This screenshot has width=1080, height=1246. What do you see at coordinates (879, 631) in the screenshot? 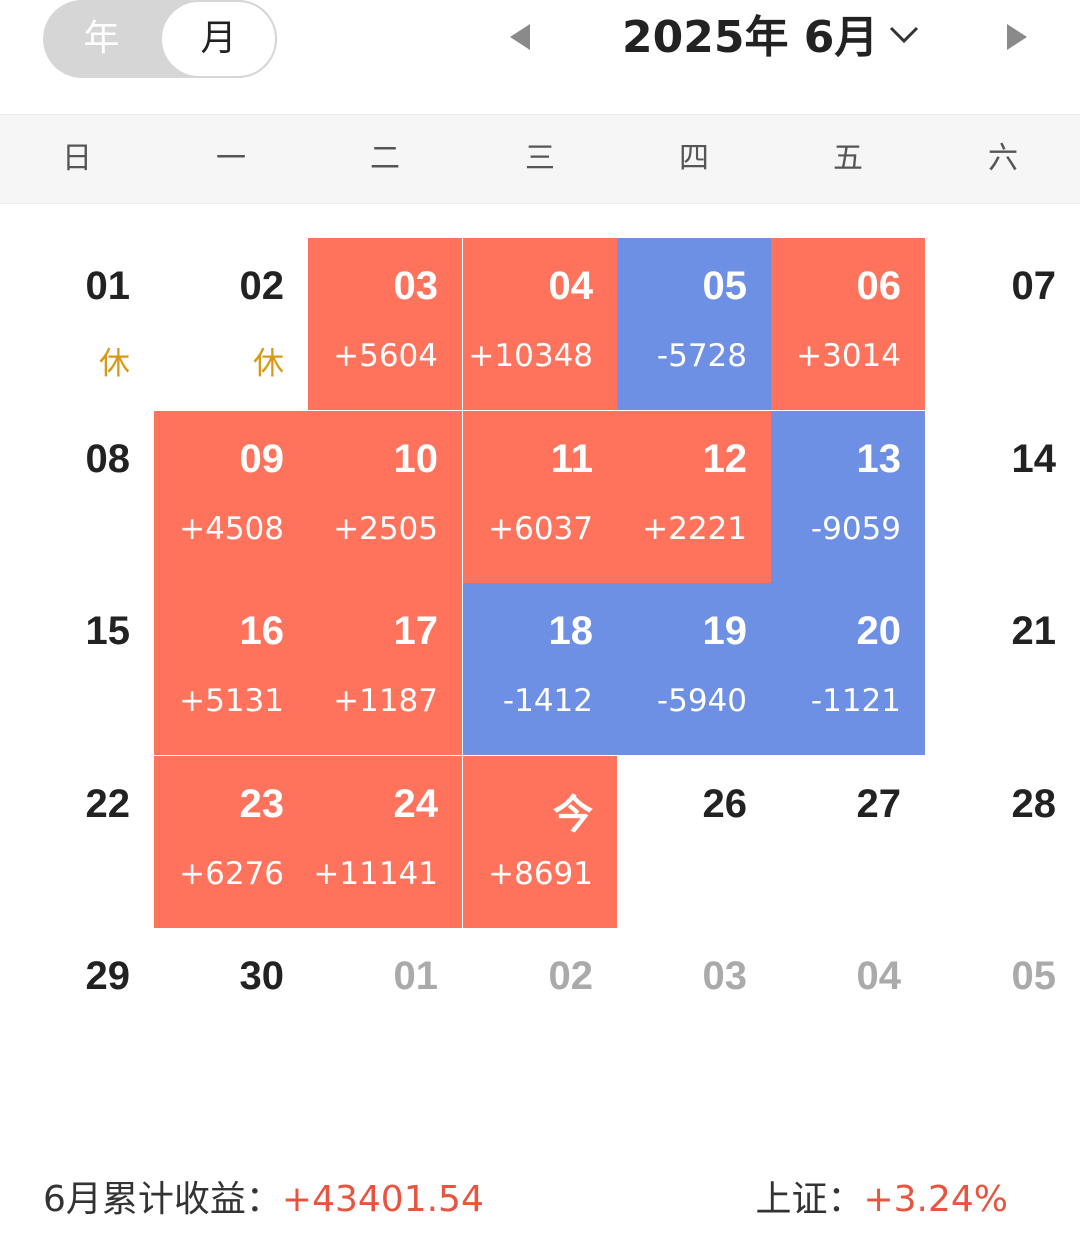
I see `day-number: 20` at bounding box center [879, 631].